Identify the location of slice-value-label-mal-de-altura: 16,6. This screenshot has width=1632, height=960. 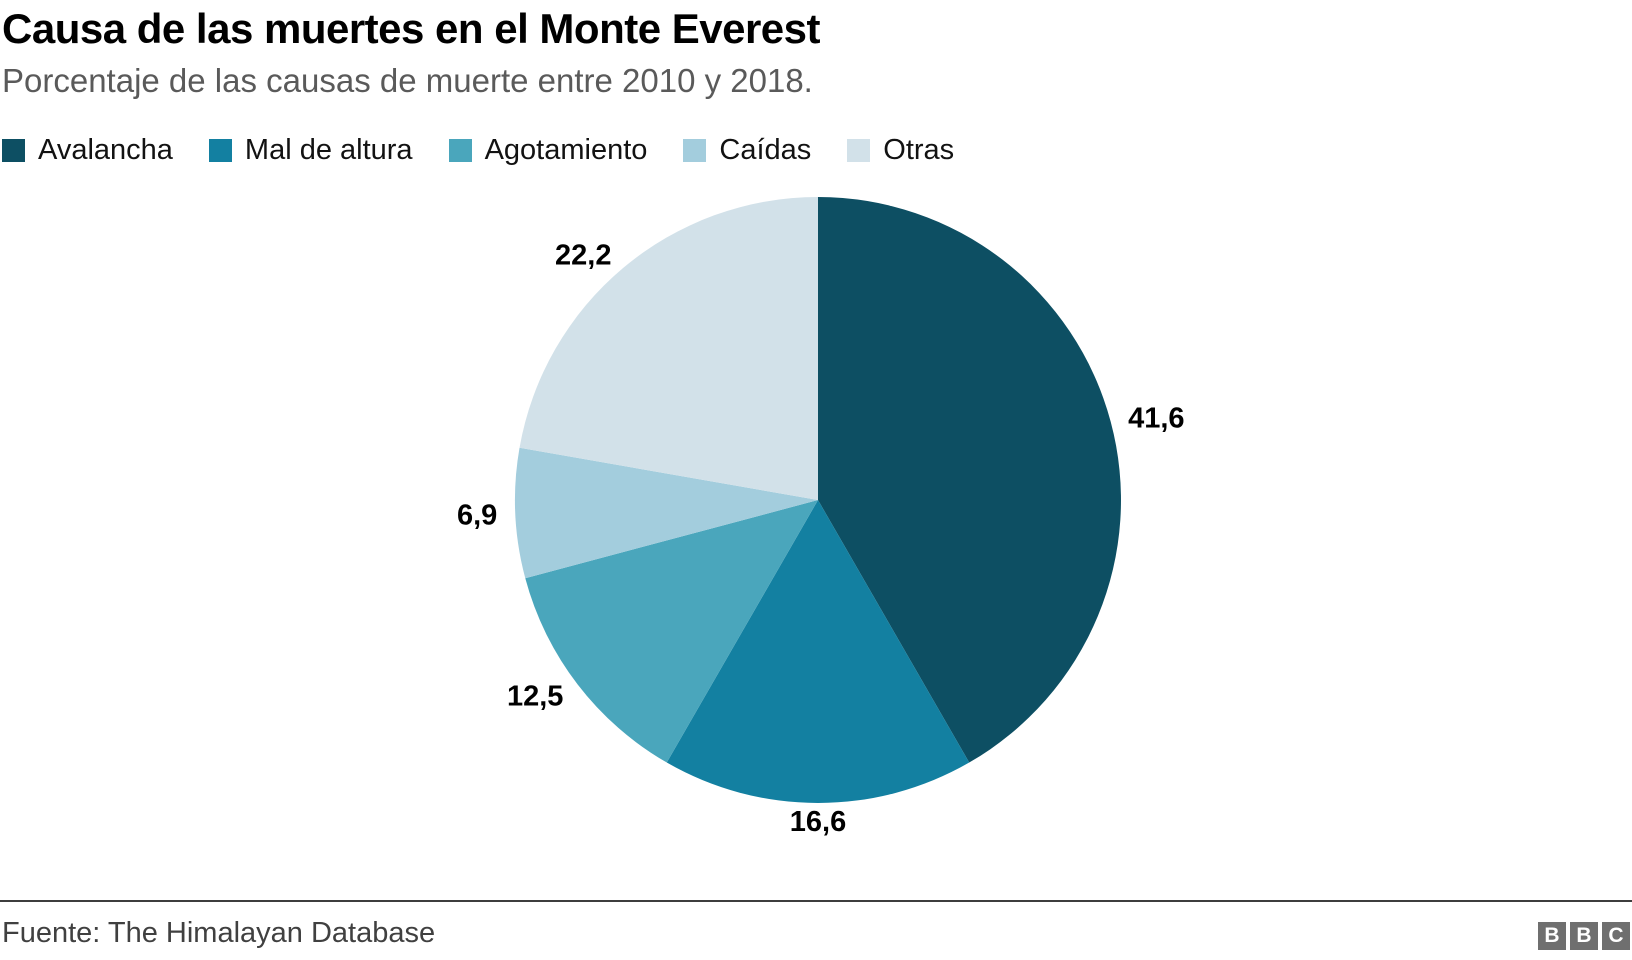
(818, 822).